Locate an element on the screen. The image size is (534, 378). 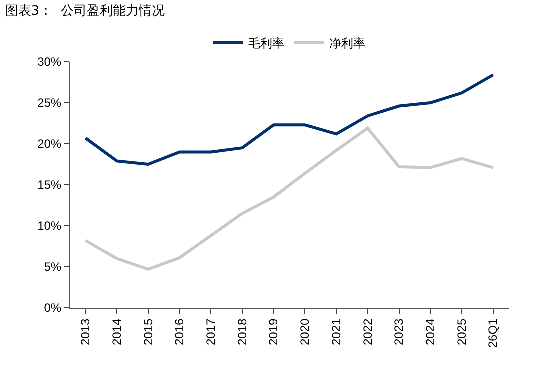
y-tick-label: 20% is located at coordinates (50, 144).